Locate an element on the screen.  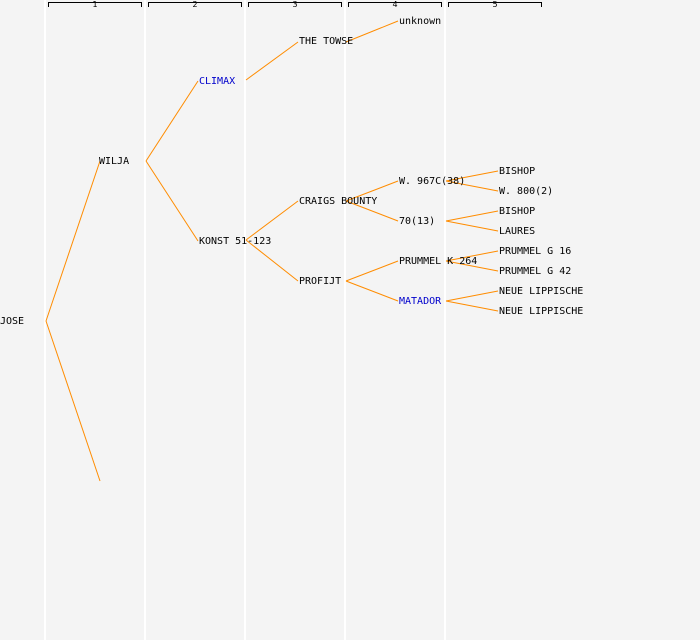
generation-header-5: 5 is located at coordinates (495, 6).